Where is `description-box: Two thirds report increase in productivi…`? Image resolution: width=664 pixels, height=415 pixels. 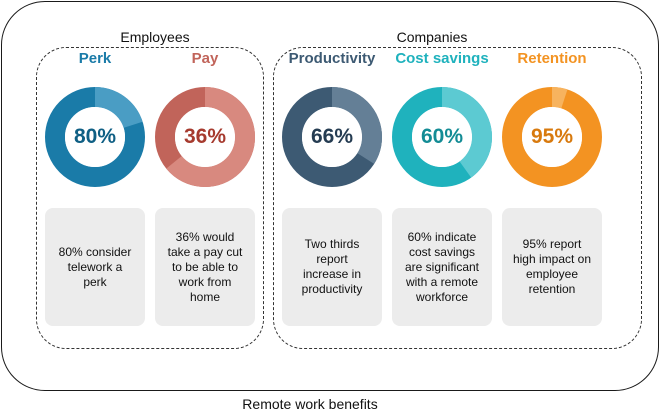
description-box: Two thirds report increase in productivi… is located at coordinates (332, 267).